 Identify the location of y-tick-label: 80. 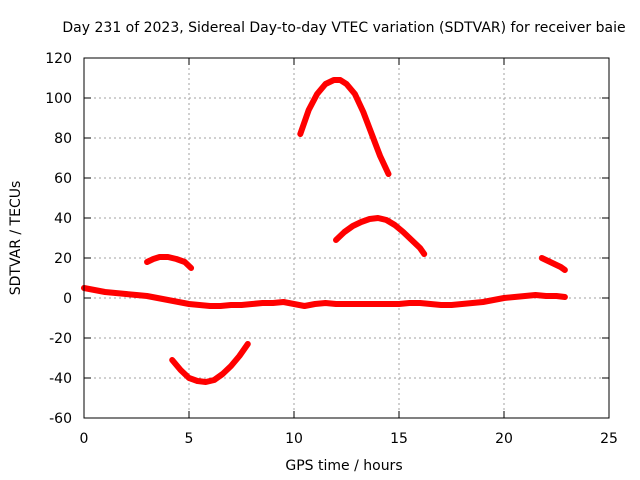
(63, 139).